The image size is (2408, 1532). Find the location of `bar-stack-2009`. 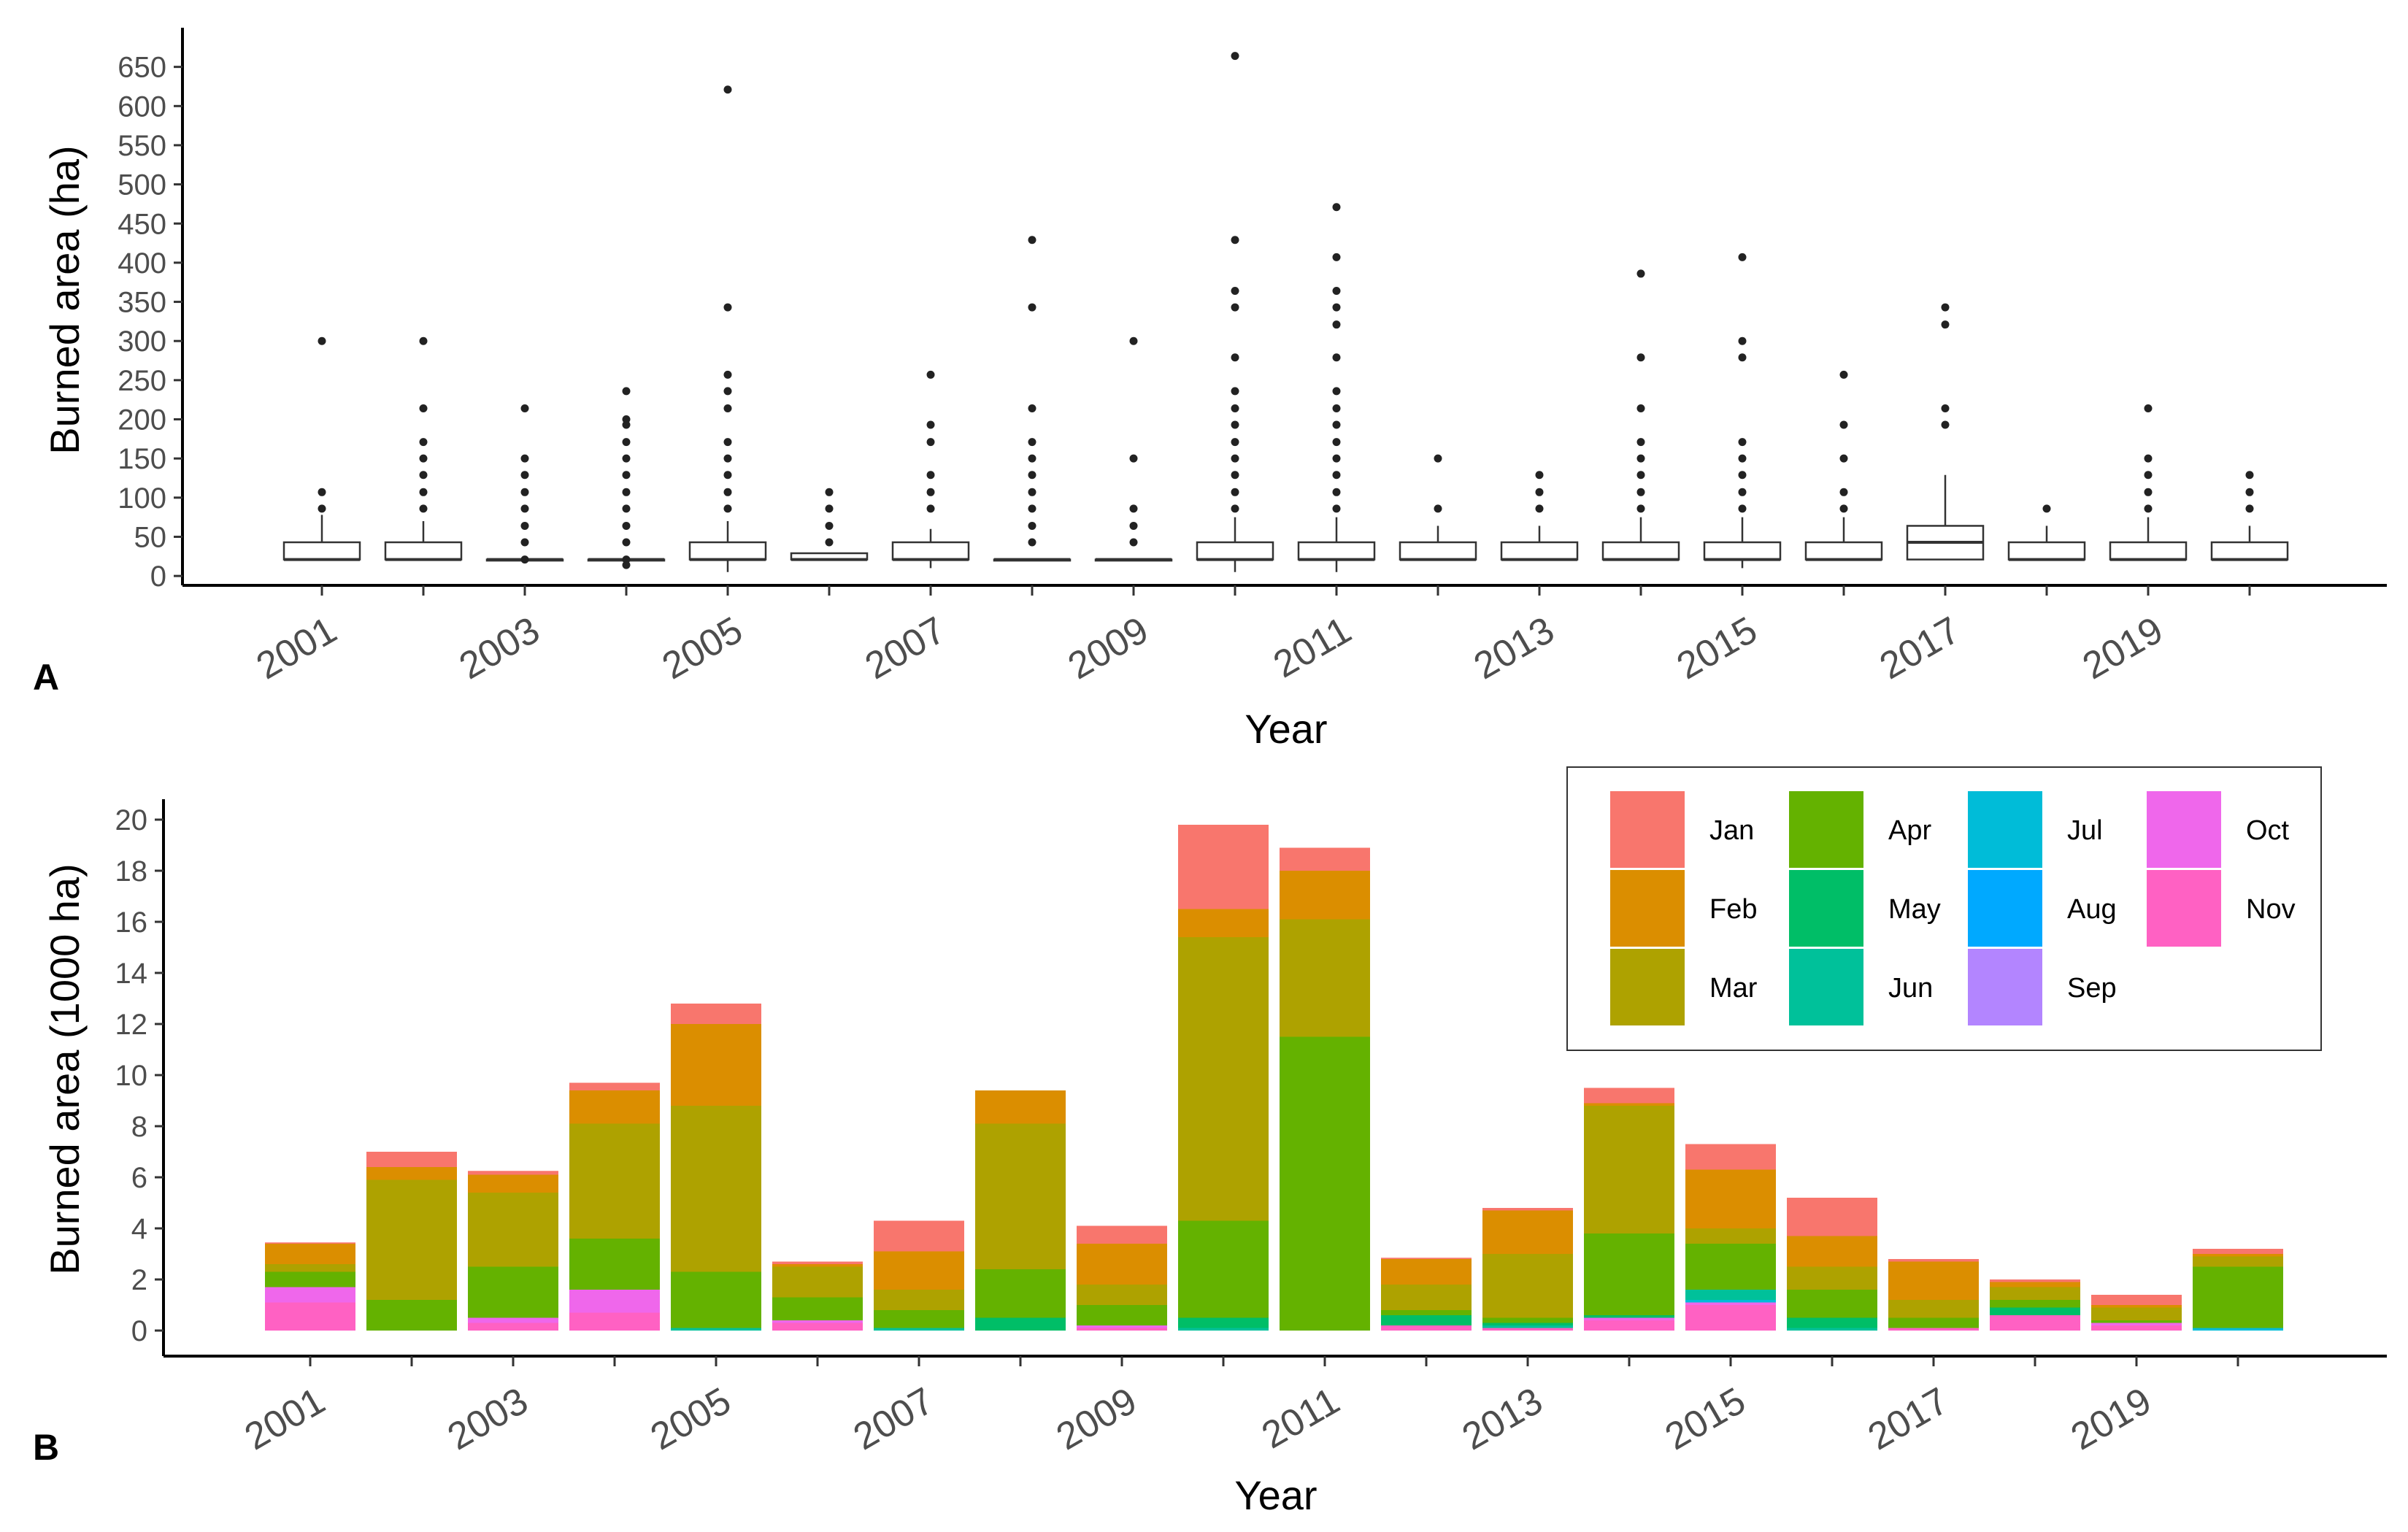

bar-stack-2009 is located at coordinates (1122, 1278).